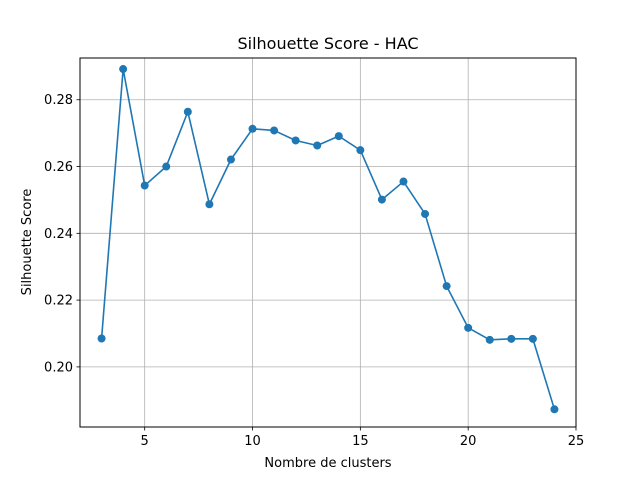 The height and width of the screenshot is (480, 640). I want to click on y-axis: 0.20 0.22 0.24 0.26 0.28, so click(62, 234).